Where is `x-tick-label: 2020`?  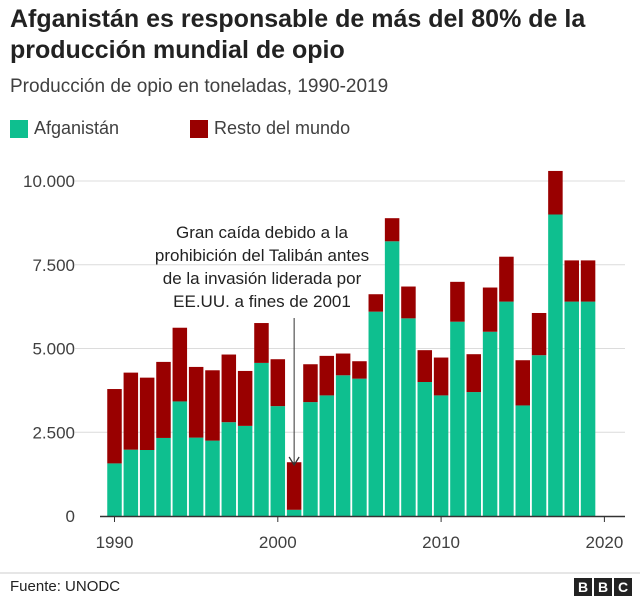
x-tick-label: 2020 is located at coordinates (604, 542).